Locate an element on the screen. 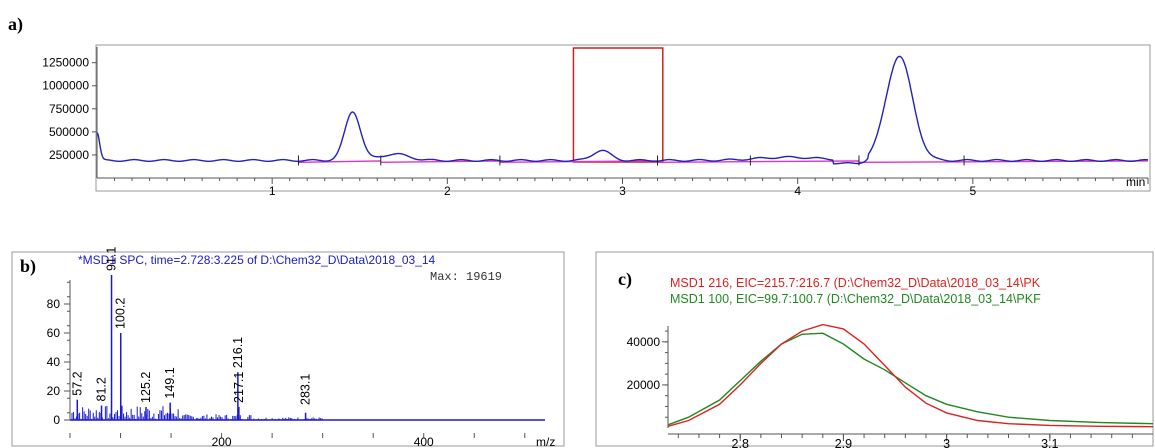 The image size is (1155, 448). panel-c-label: c) is located at coordinates (625, 279).